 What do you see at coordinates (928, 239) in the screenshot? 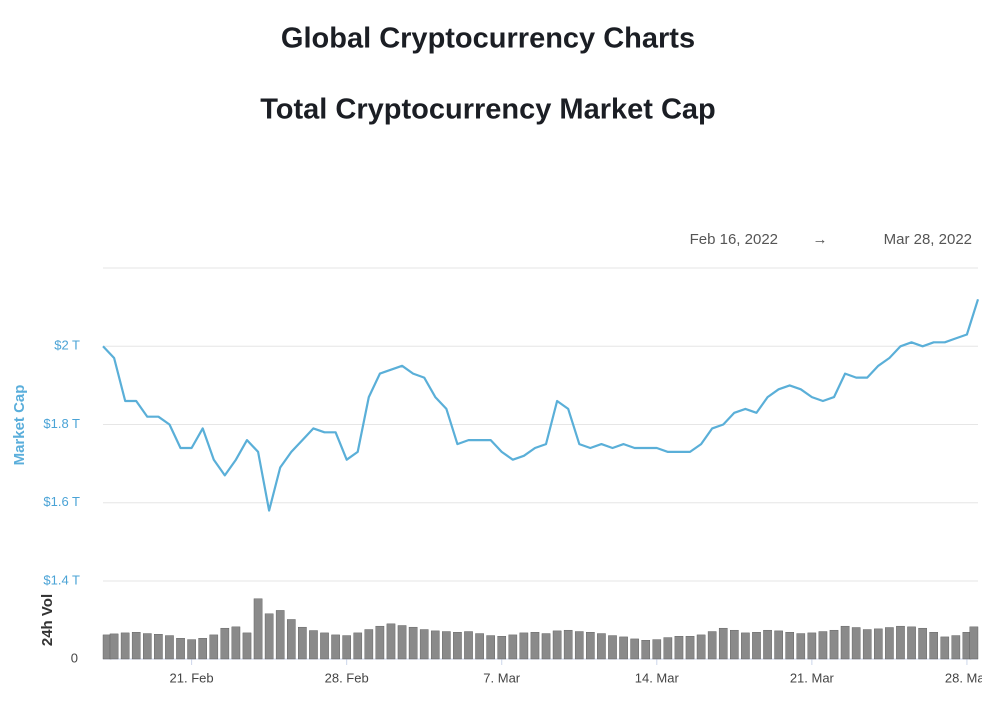
I see `range-to: Mar 28, 2022` at bounding box center [928, 239].